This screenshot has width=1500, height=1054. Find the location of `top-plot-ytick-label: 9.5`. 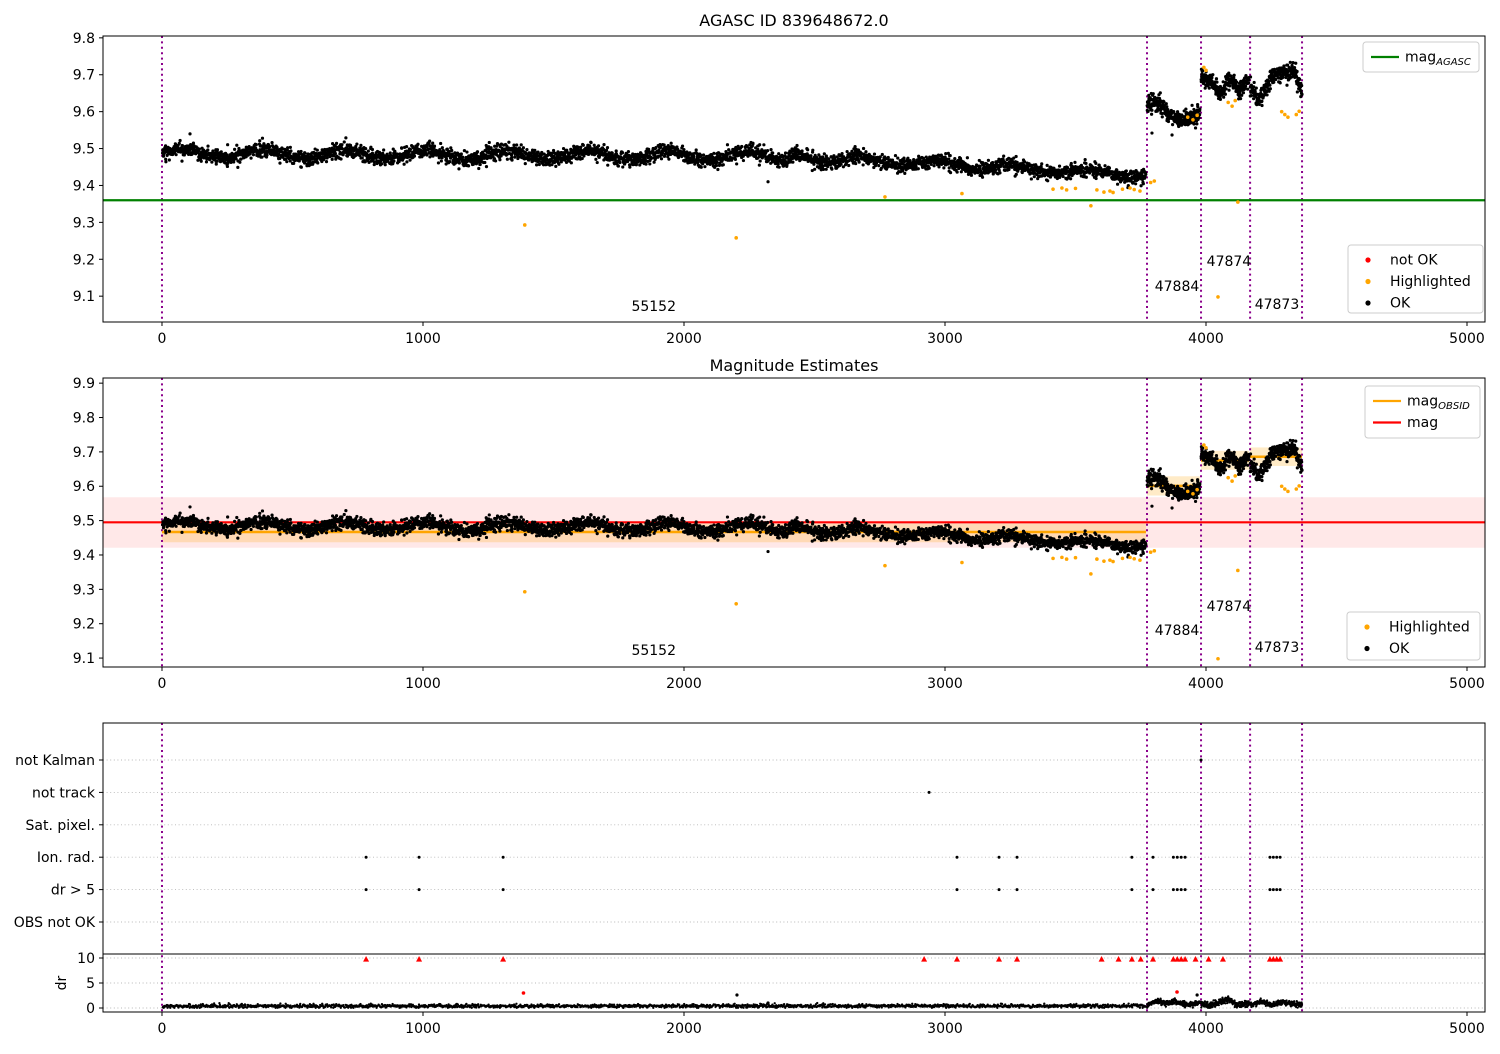

top-plot-ytick-label: 9.5 is located at coordinates (84, 150).